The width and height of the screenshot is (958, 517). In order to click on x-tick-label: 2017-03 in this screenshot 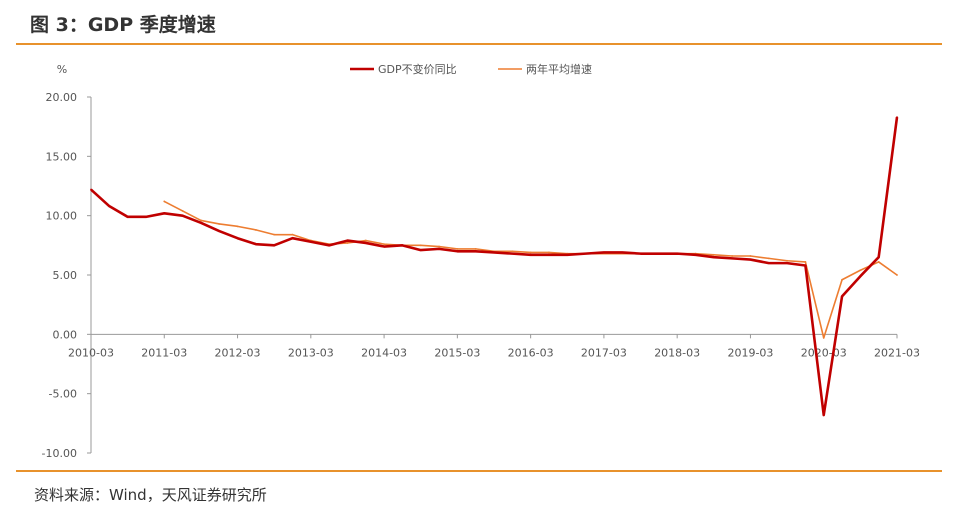, I will do `click(604, 352)`.